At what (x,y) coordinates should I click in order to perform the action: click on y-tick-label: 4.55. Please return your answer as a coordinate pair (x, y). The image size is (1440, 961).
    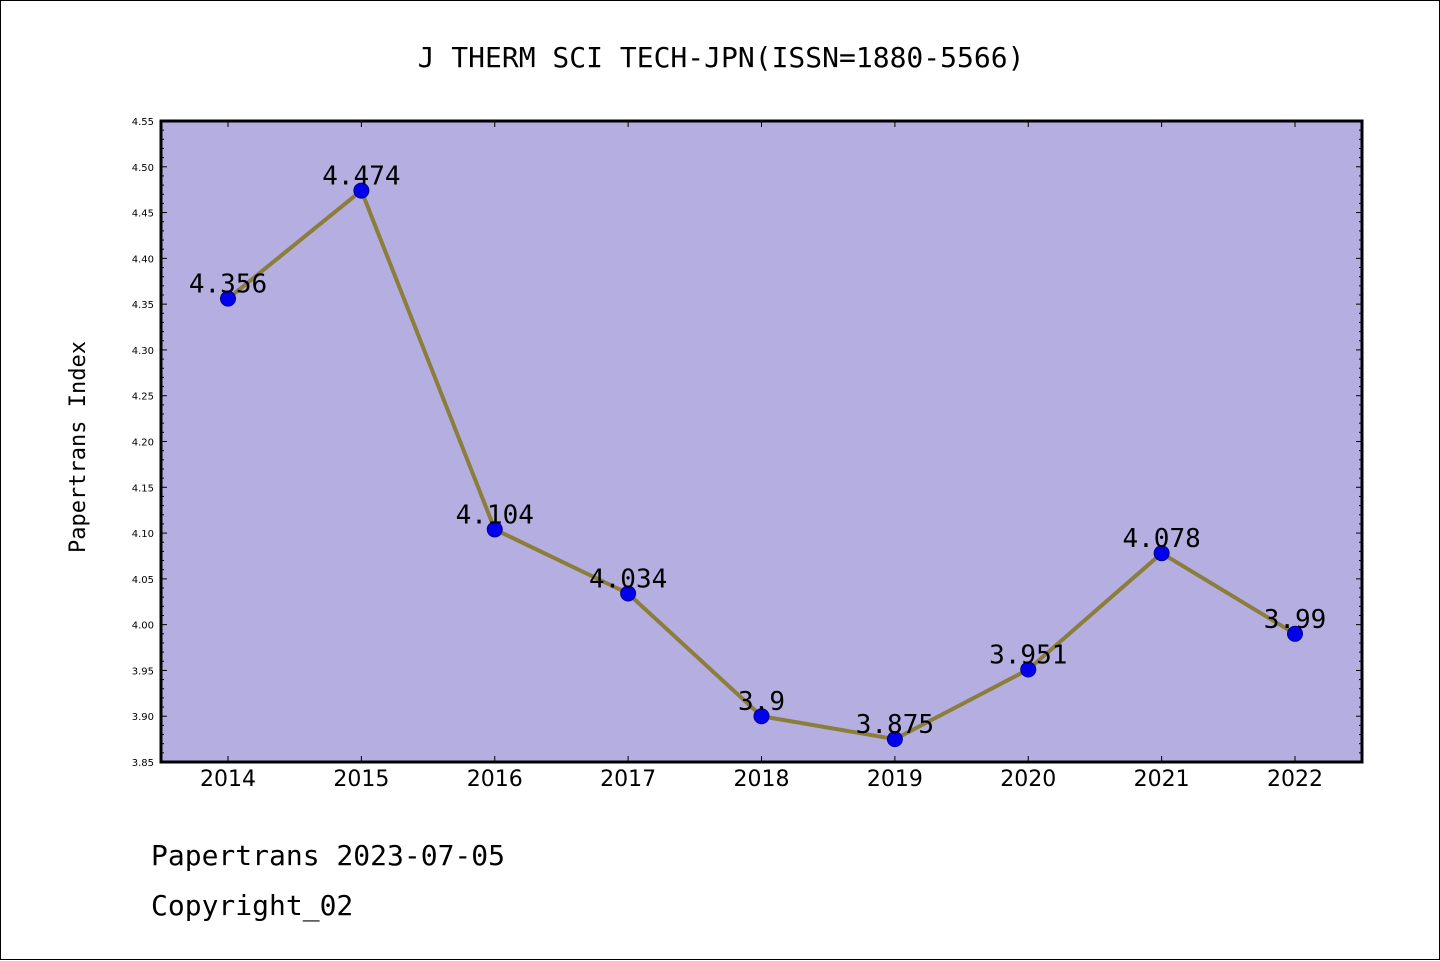
    Looking at the image, I should click on (143, 122).